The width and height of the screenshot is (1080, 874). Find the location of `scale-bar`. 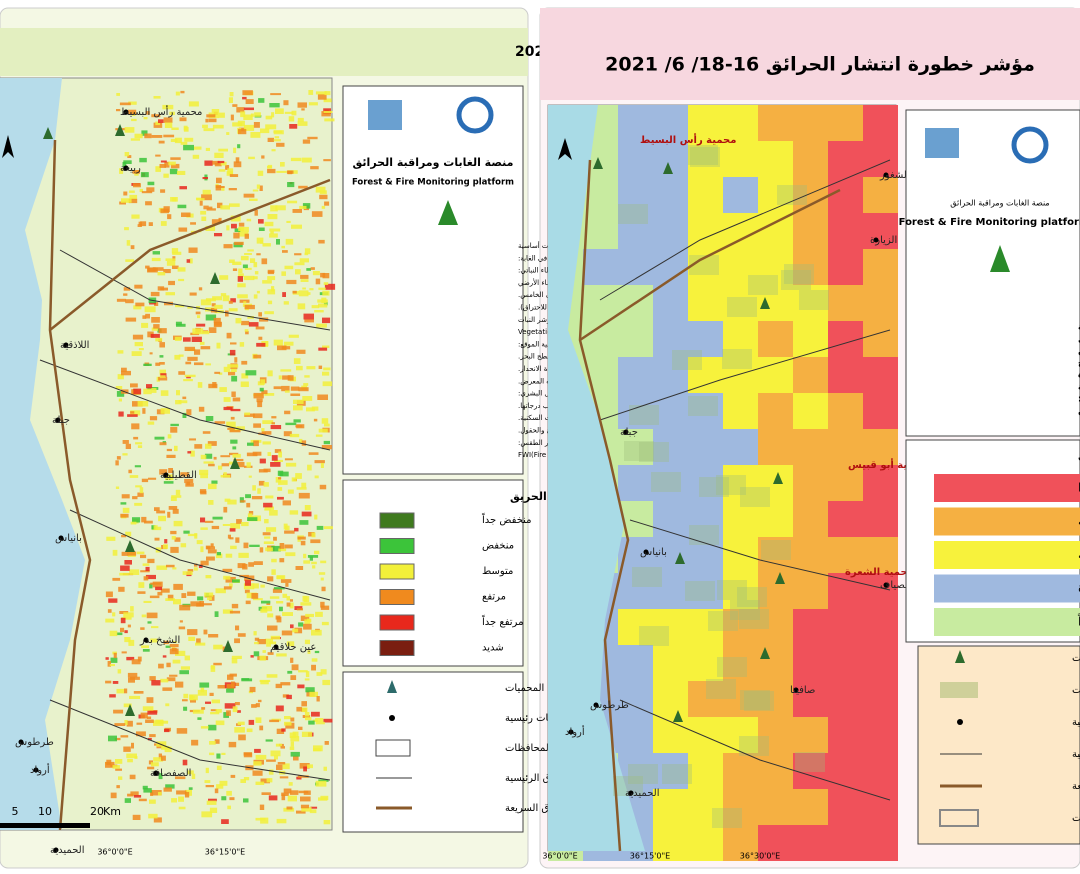

scale-bar is located at coordinates (45, 825).